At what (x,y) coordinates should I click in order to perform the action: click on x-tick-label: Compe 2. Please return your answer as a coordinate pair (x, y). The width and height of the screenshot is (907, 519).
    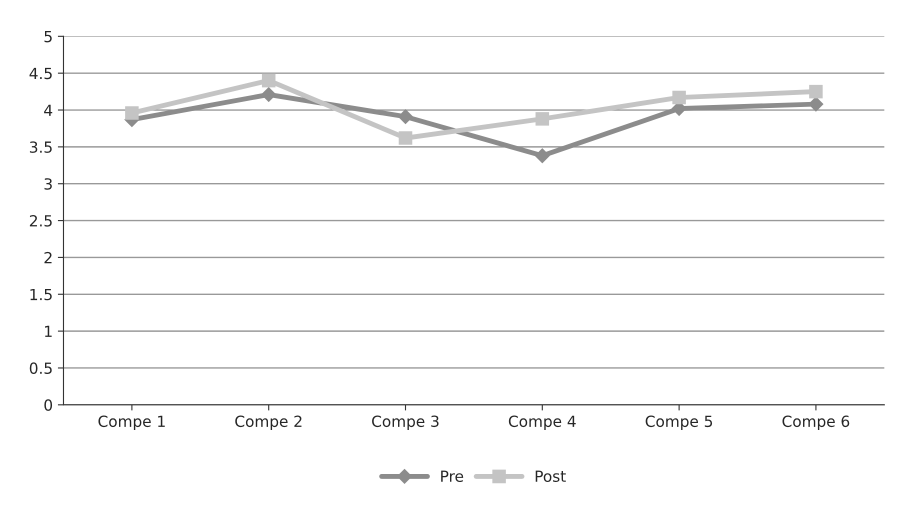
    Looking at the image, I should click on (268, 423).